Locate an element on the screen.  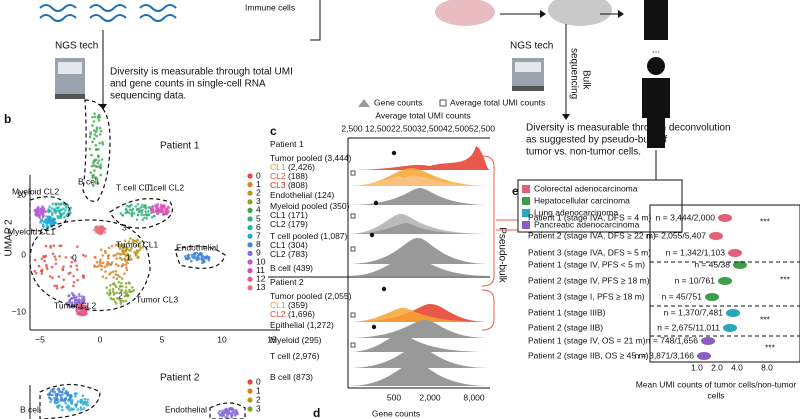
row-name: CL1 is located at coordinates (278, 245).